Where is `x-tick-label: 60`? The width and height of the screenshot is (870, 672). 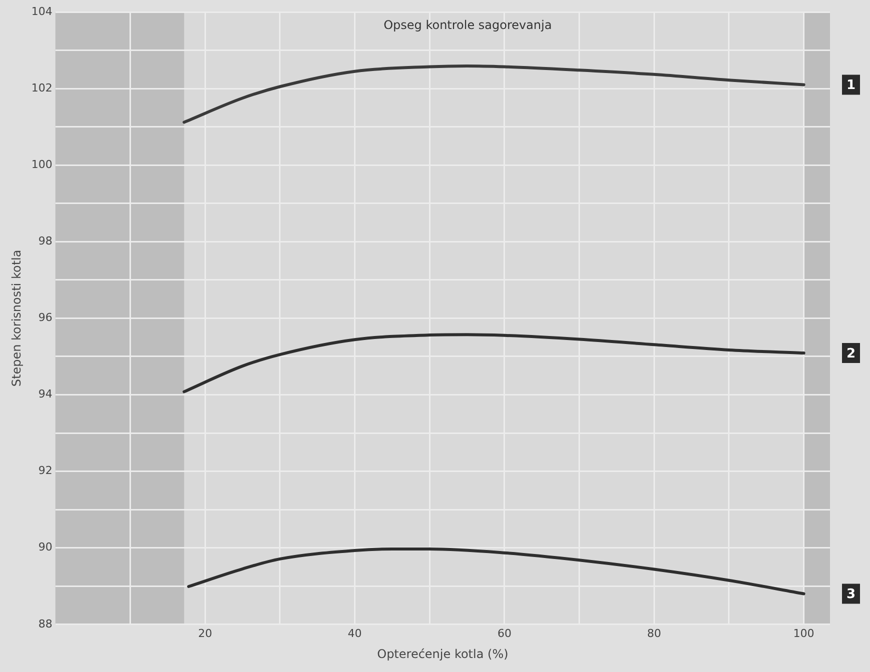 x-tick-label: 60 is located at coordinates (504, 633).